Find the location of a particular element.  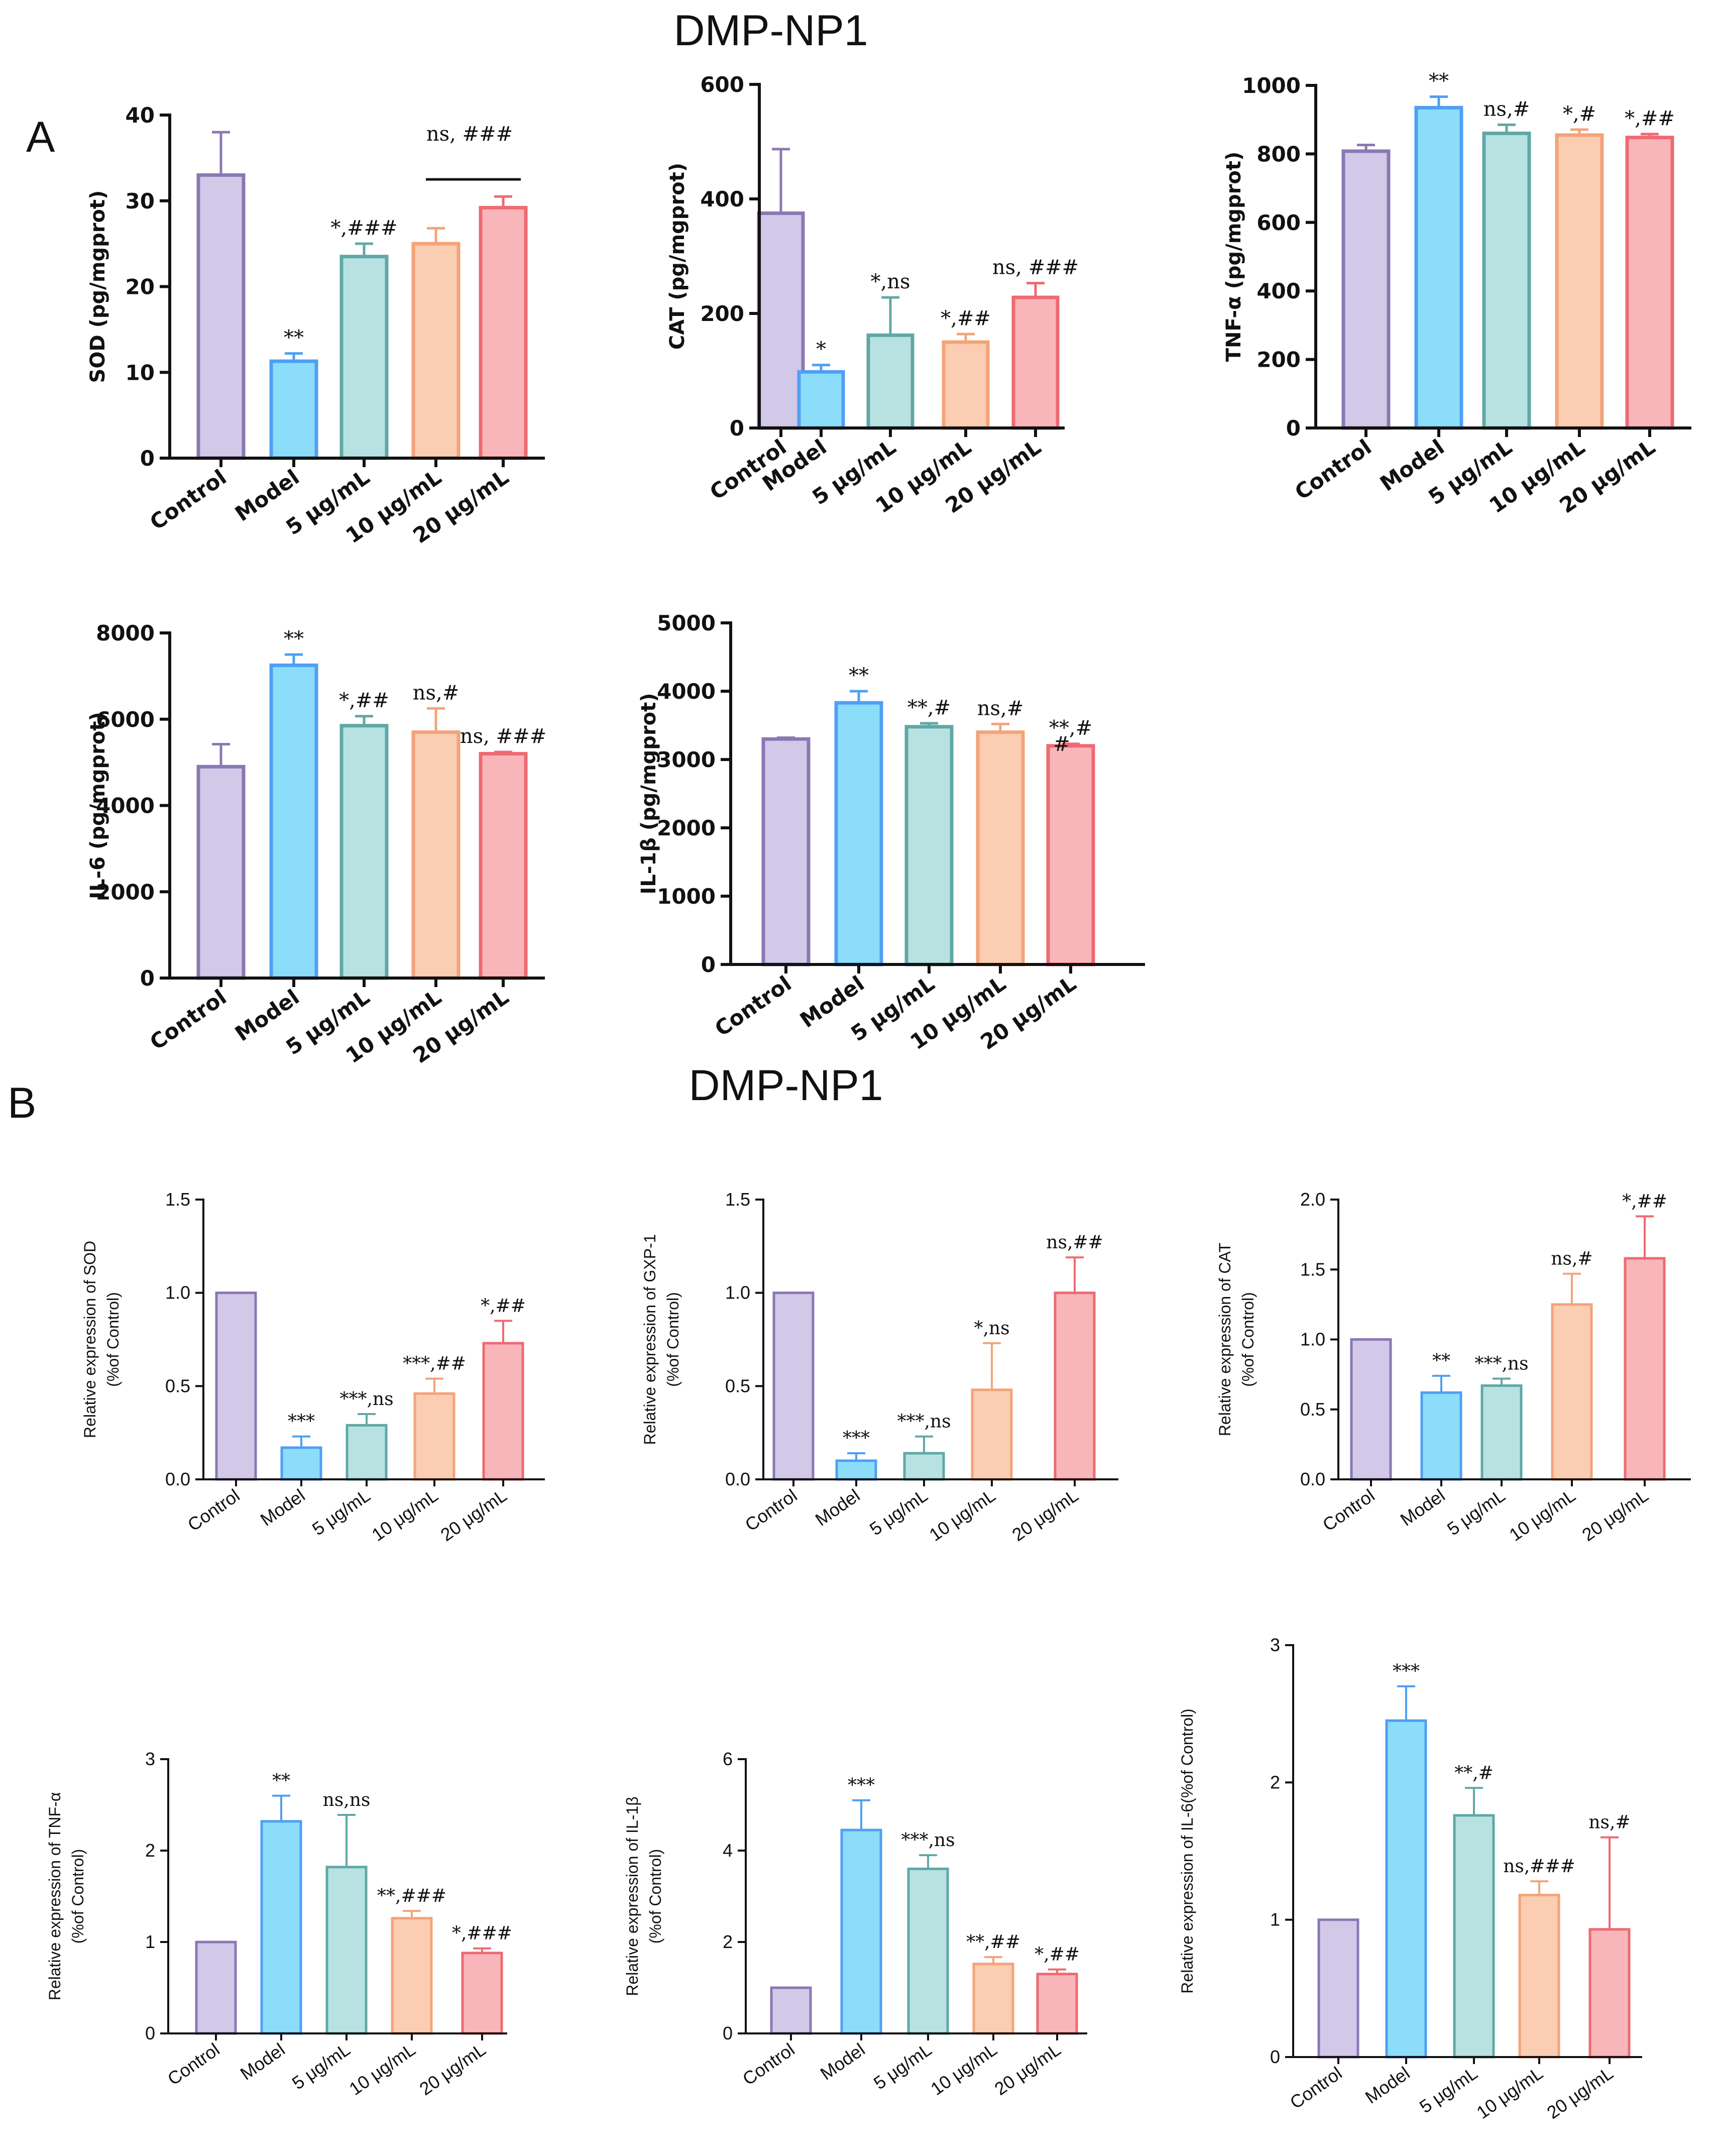

y-axis-title-line-0: SOD (pg/mgprot) is located at coordinates (97, 286).